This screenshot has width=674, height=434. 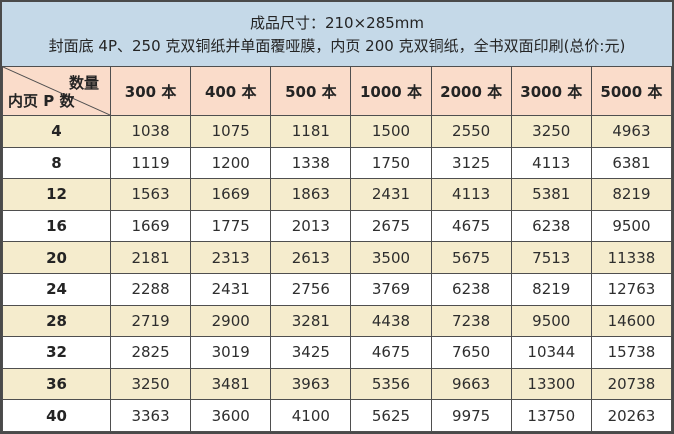 I want to click on price-cell: 2719, so click(x=150, y=321).